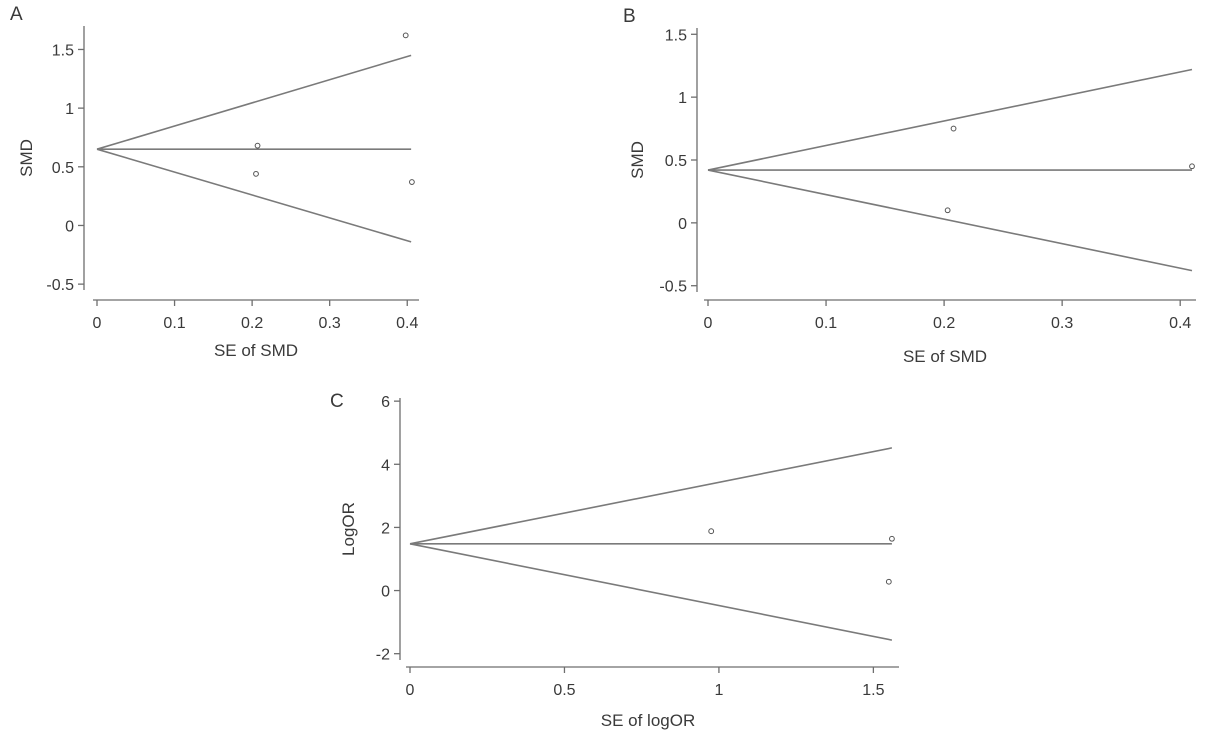  I want to click on y-tick-label: -2, so click(383, 655).